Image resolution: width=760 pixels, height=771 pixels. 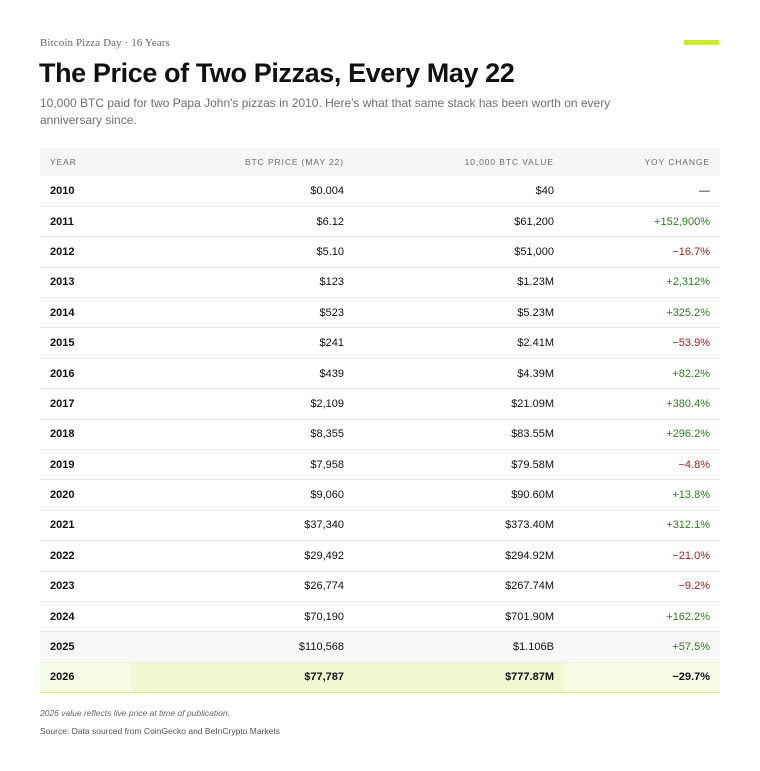 I want to click on cell-btc-price: $7,958, so click(x=327, y=464).